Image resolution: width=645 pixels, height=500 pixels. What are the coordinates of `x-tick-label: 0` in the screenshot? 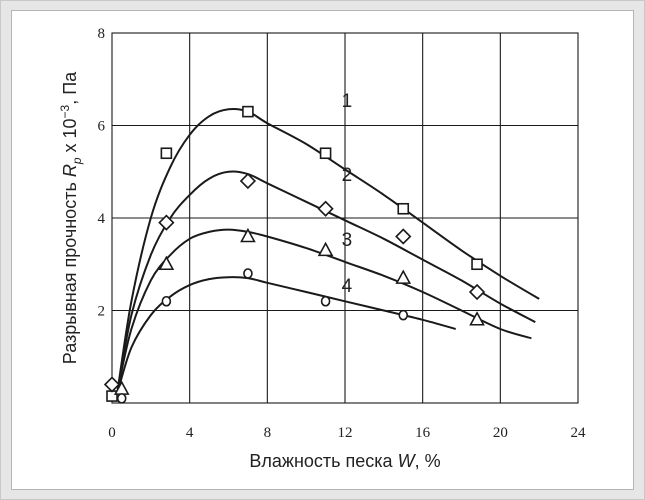 It's located at (112, 433).